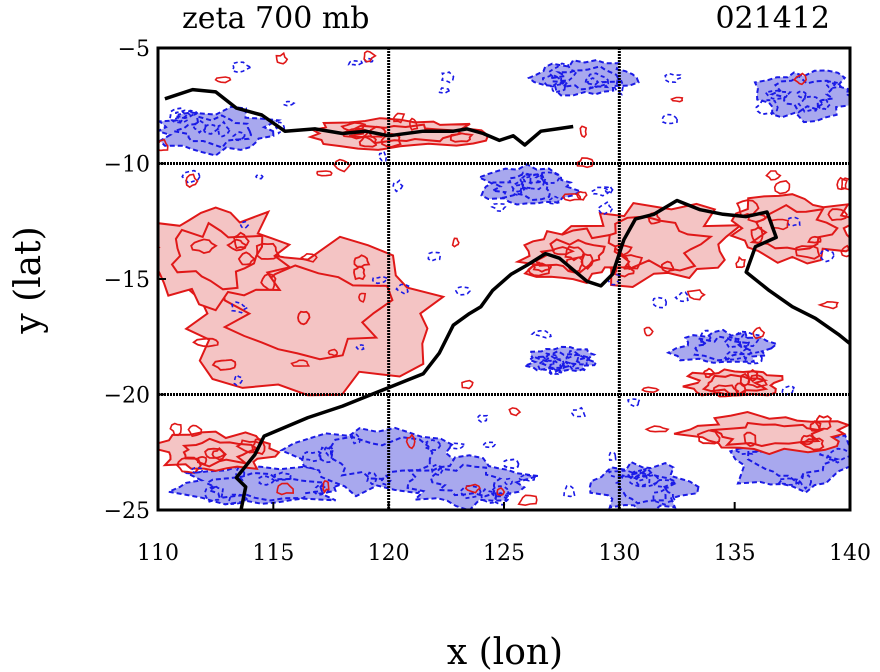 This screenshot has height=672, width=880. Describe the element at coordinates (28, 280) in the screenshot. I see `y-axis-label: y (lat)` at that location.